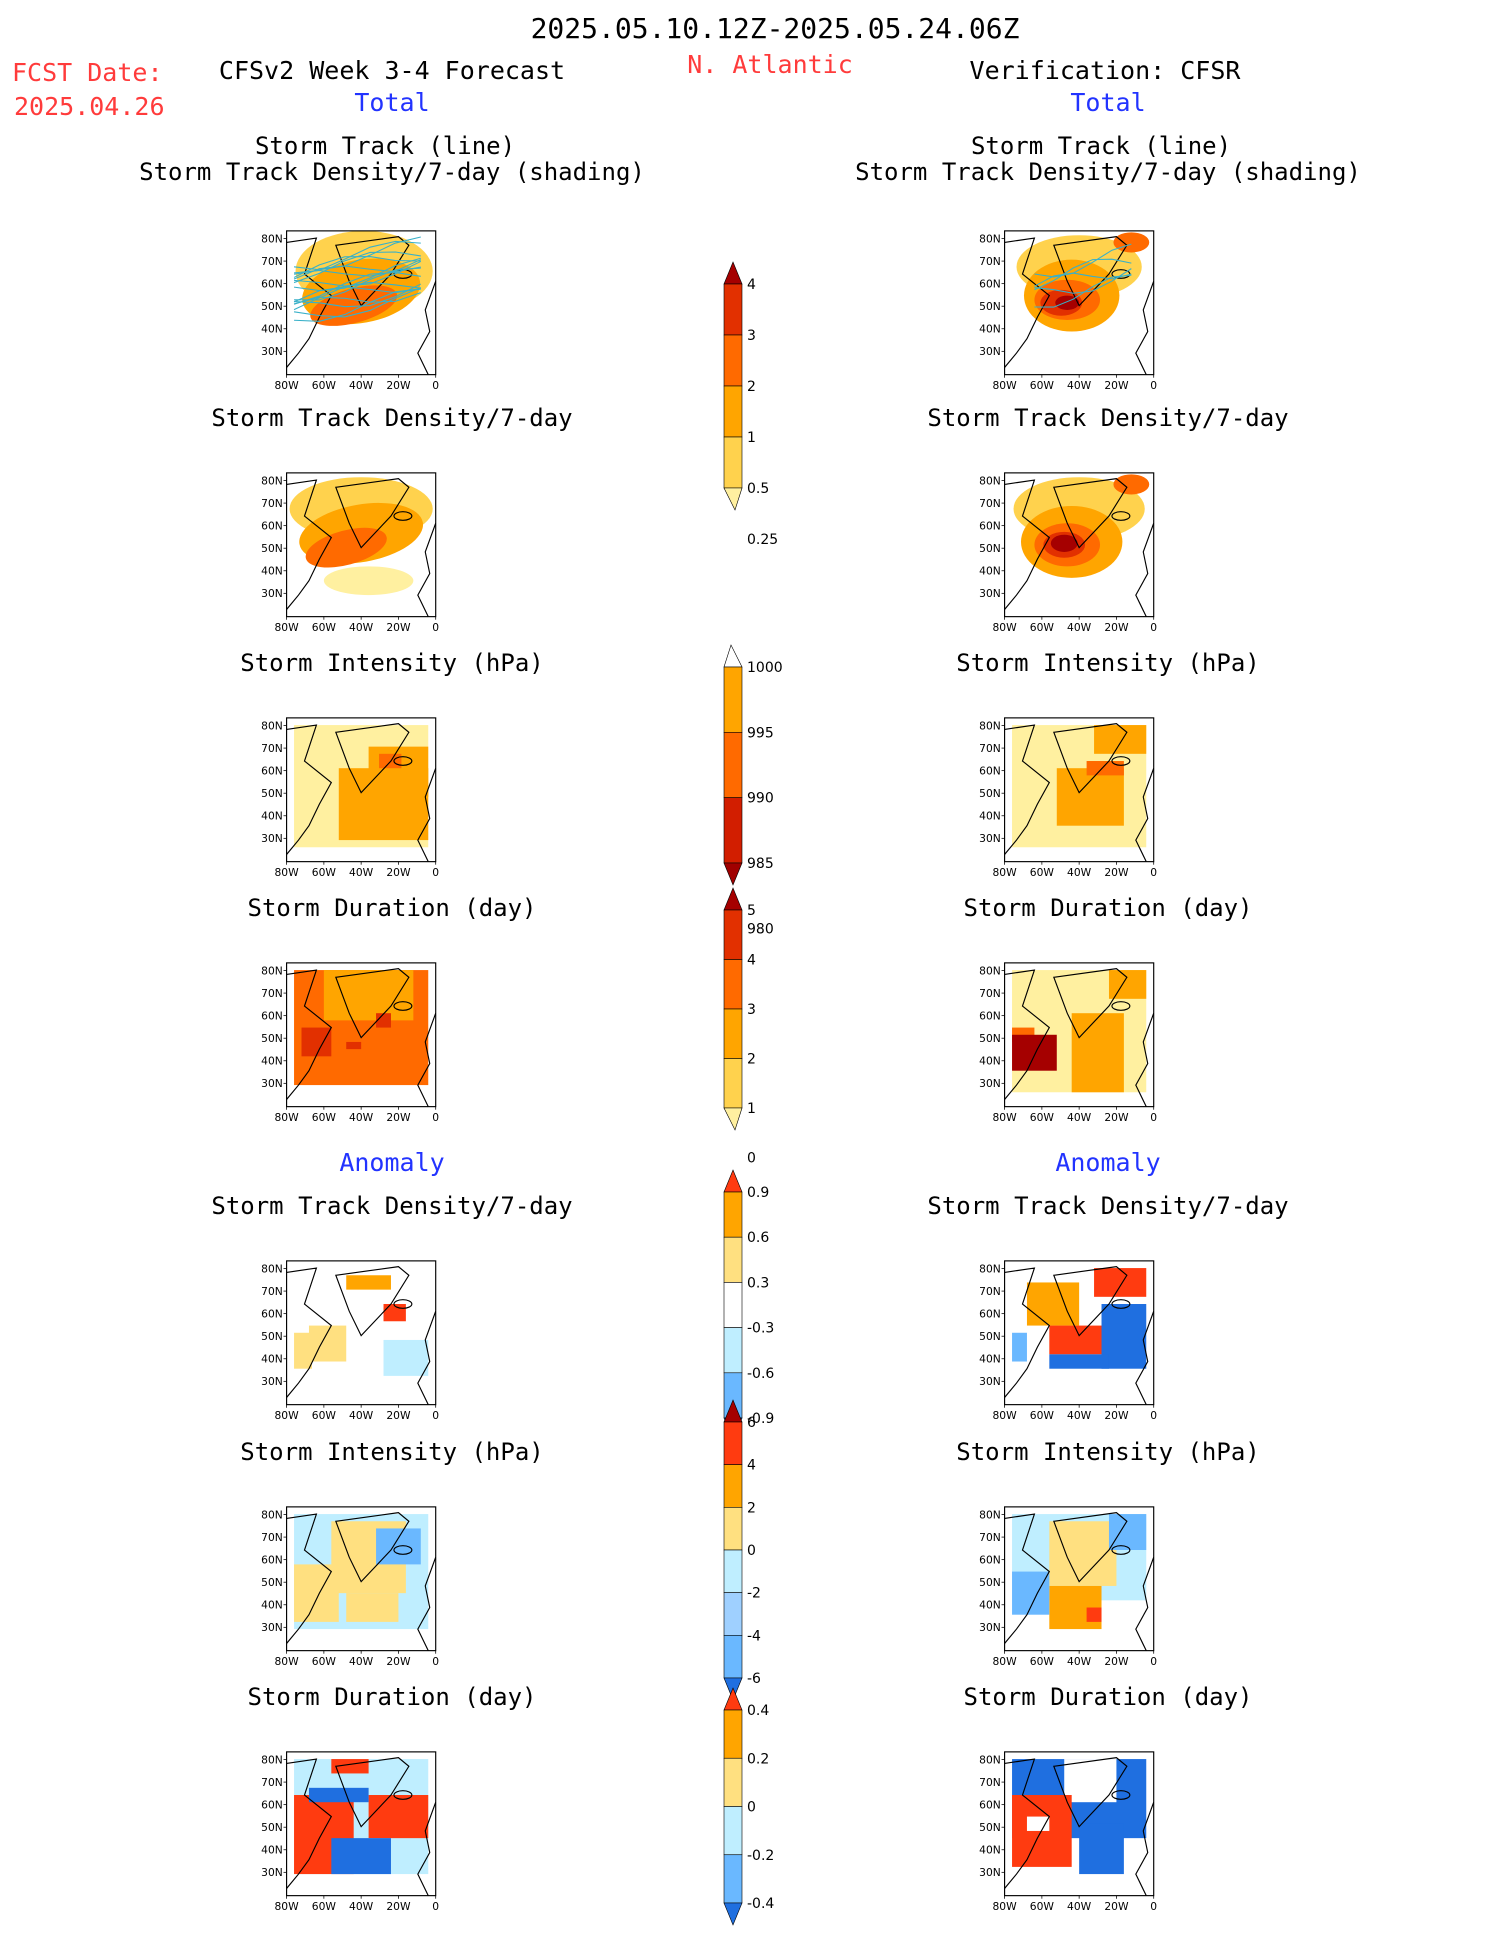  Describe the element at coordinates (760, 1904) in the screenshot. I see `colorbar-label: -0.4` at that location.